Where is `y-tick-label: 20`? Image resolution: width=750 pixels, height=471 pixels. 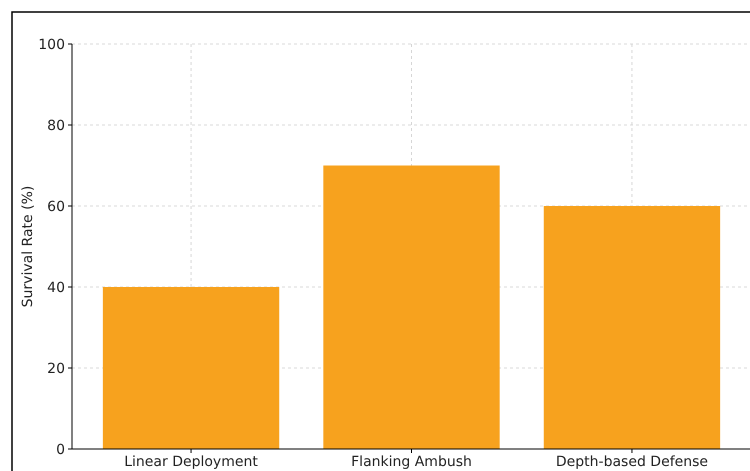 y-tick-label: 20 is located at coordinates (56, 368).